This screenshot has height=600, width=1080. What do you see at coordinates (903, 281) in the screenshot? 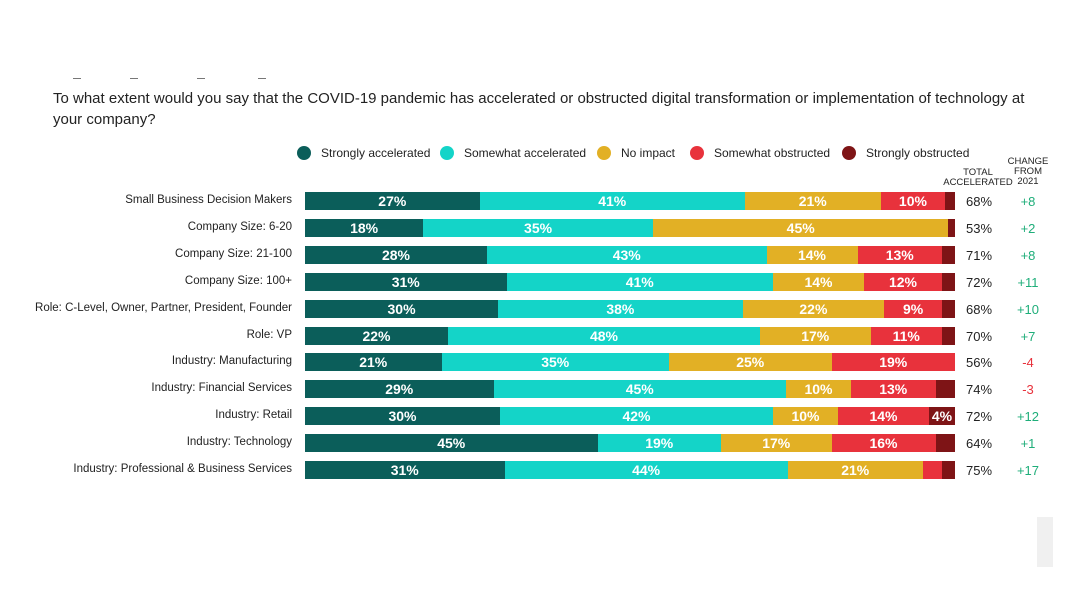
I see `bar-segment: 12%` at bounding box center [903, 281].